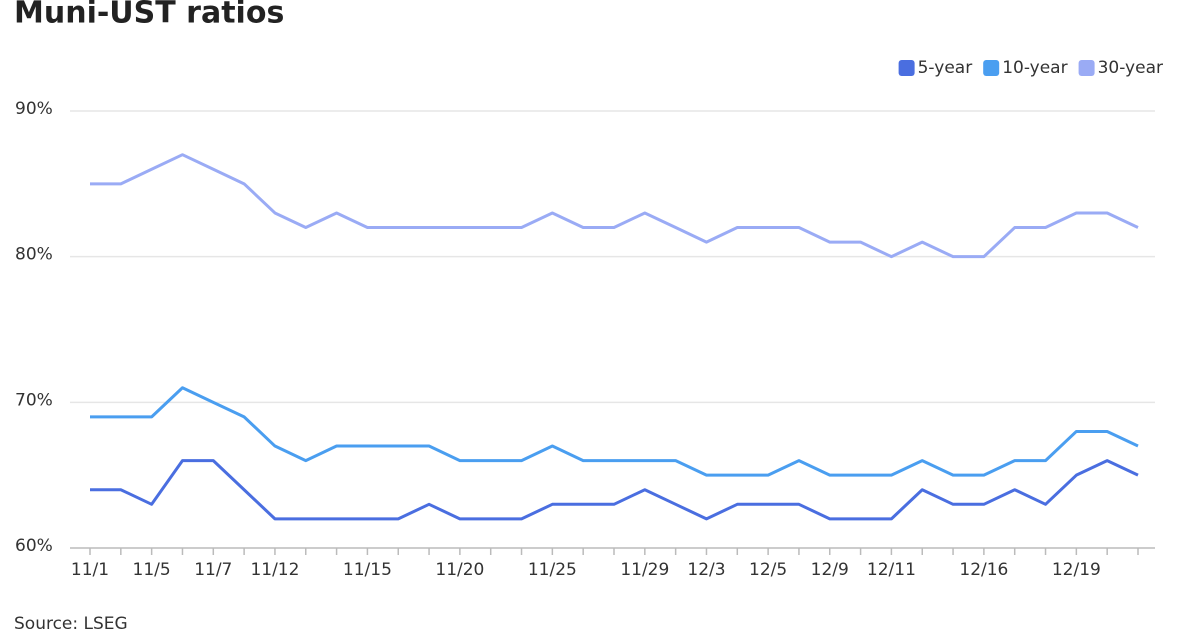  I want to click on x-tick-label: 11/12, so click(274, 570).